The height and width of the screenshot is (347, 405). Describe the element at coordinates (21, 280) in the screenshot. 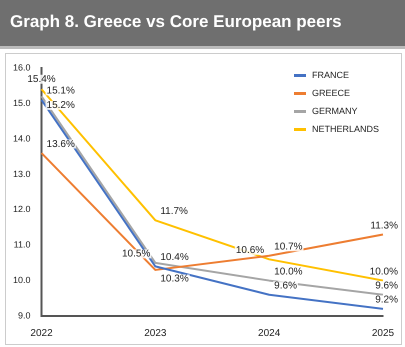

I see `y-tick-label: 10.0` at that location.